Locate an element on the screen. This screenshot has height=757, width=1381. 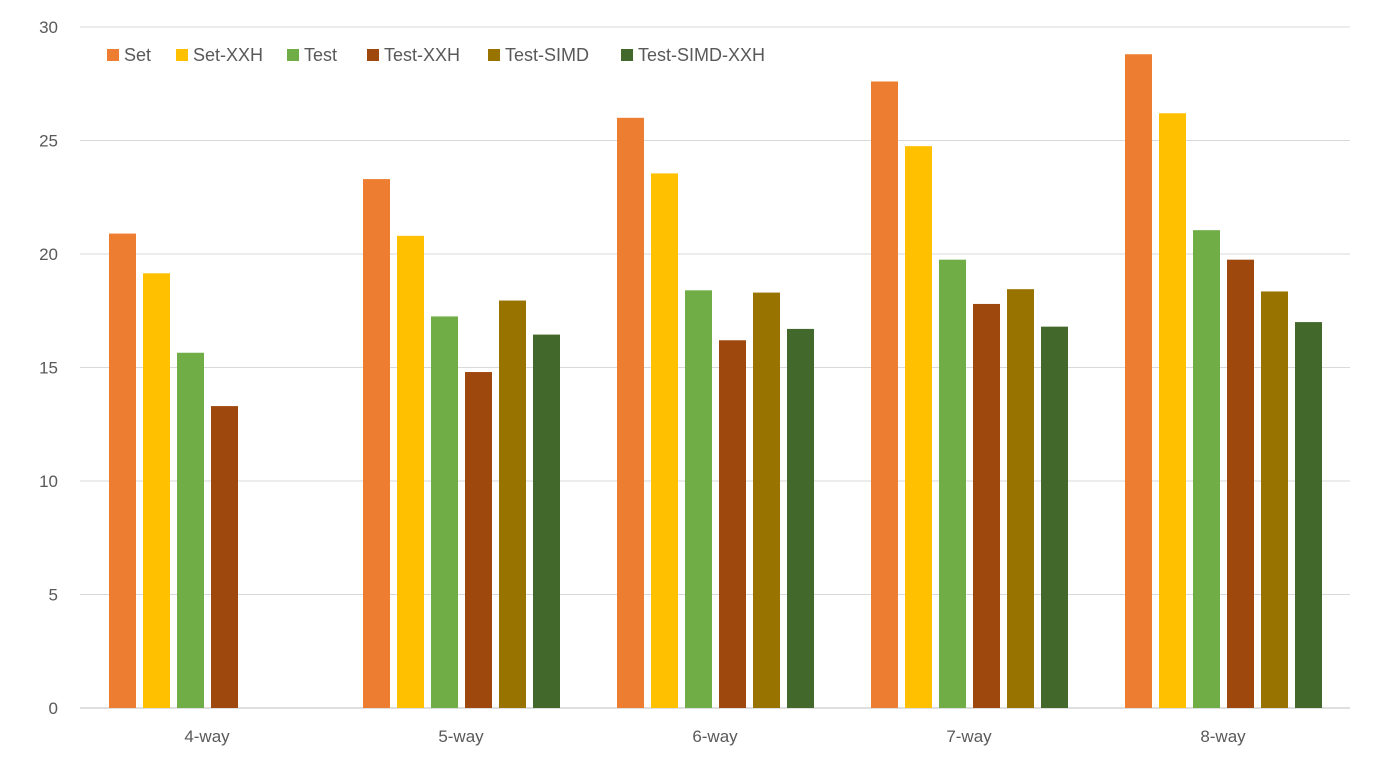
bar-set-xxh-6-way is located at coordinates (664, 441).